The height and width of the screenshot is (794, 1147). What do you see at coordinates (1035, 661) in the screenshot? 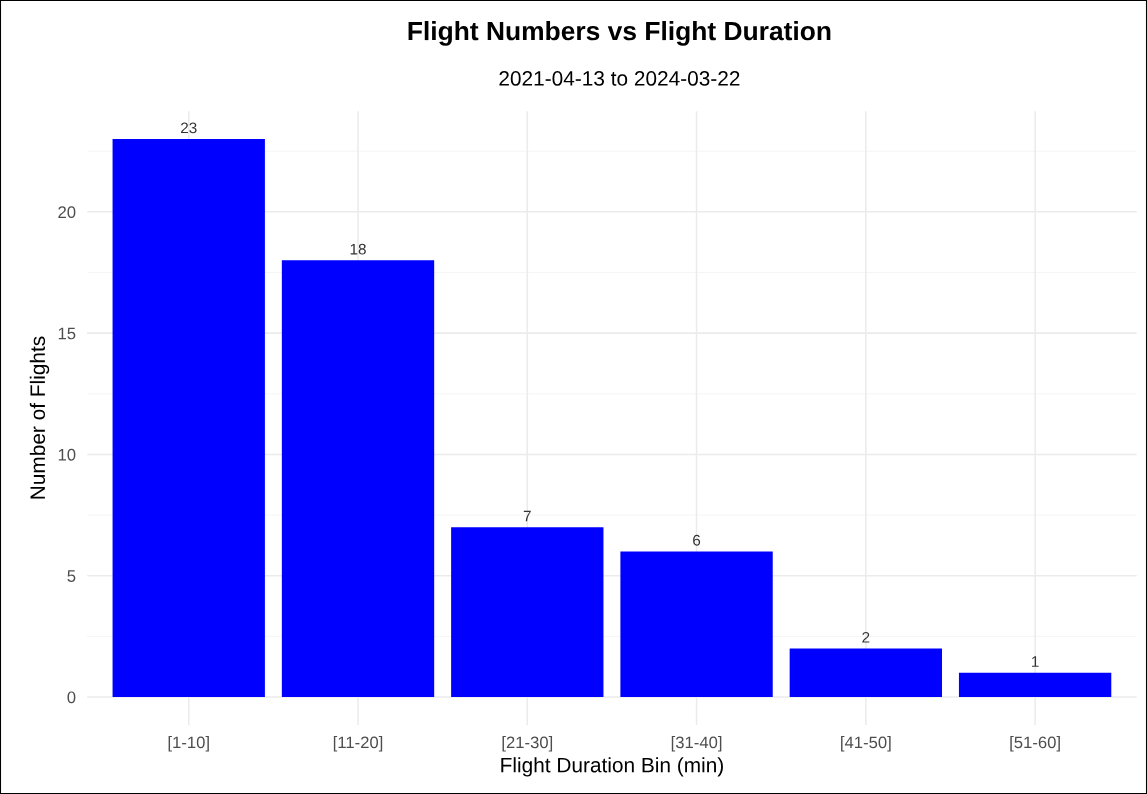
I see `data-label: 1` at bounding box center [1035, 661].